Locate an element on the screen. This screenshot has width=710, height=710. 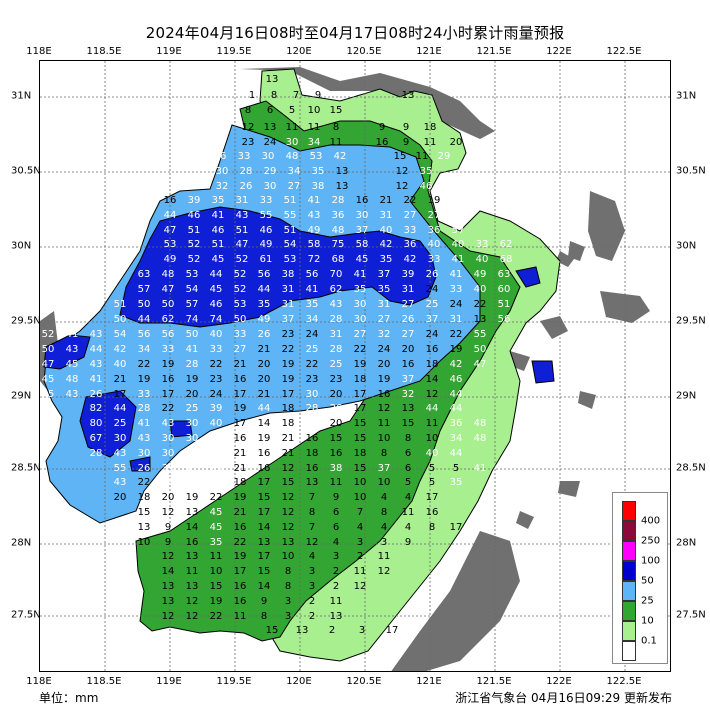
legend-label-10: 10 is located at coordinates (647, 621).